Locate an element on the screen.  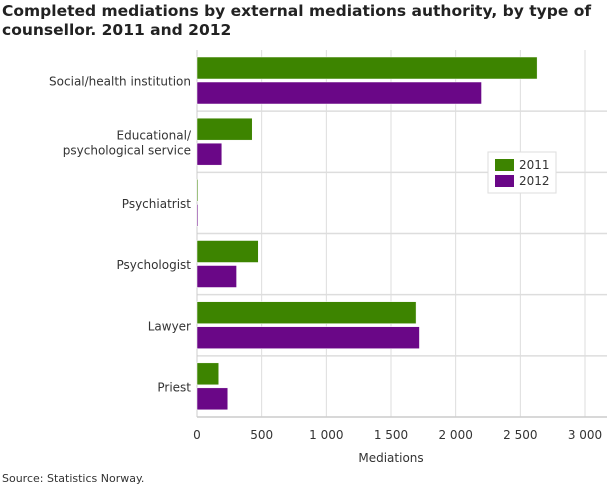
x-tick-label: 2 500 is located at coordinates (520, 435).